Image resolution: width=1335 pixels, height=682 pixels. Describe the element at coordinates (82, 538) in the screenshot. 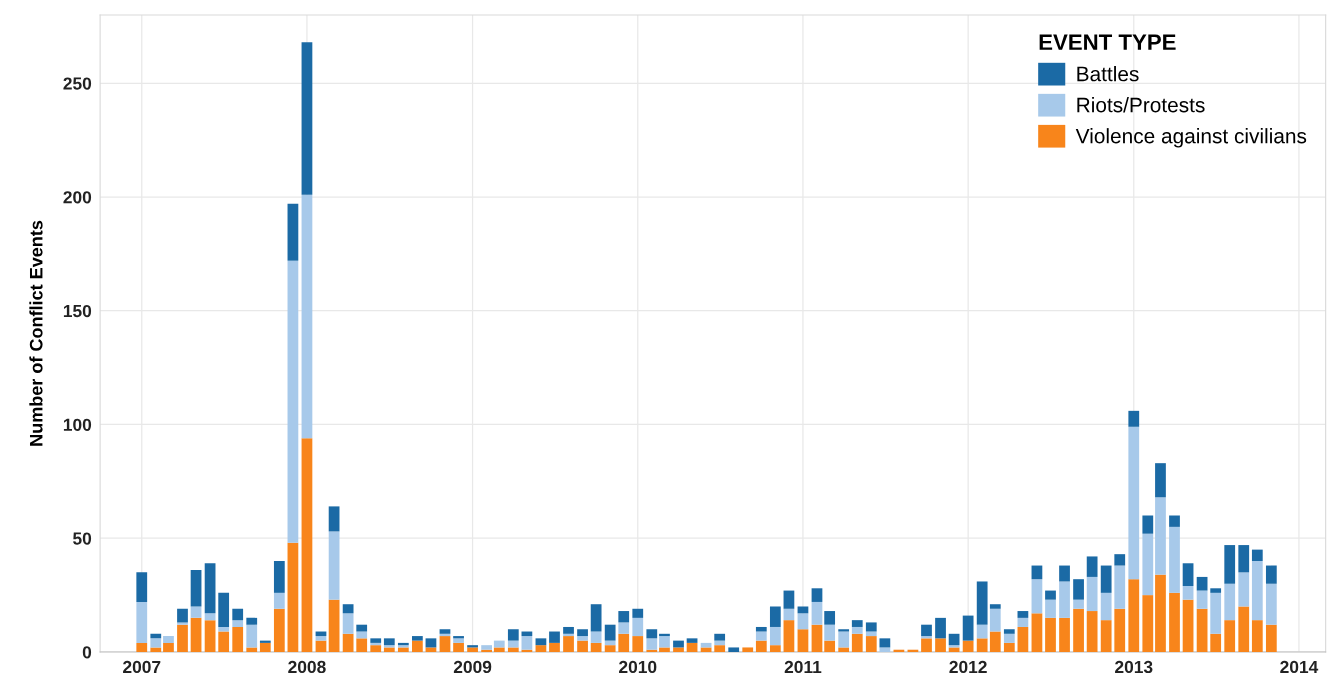

I see `y-tick-label: 50` at that location.